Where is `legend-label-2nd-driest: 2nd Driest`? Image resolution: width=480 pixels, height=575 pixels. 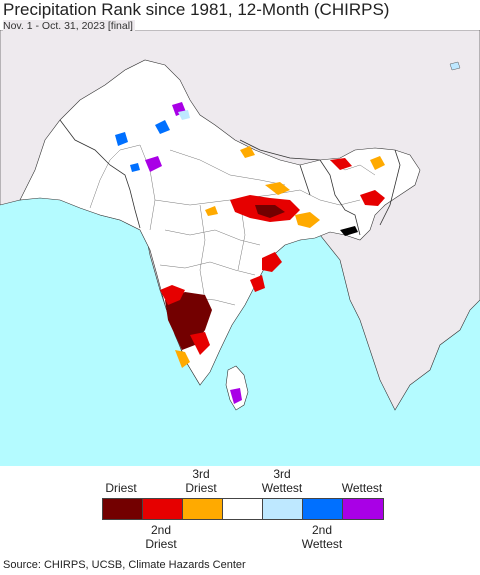 legend-label-2nd-driest: 2nd Driest is located at coordinates (161, 537).